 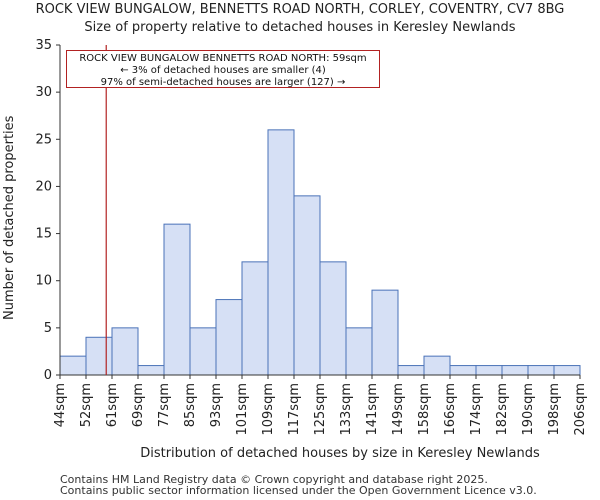 I want to click on y-tick-label: 30, so click(x=43, y=92).